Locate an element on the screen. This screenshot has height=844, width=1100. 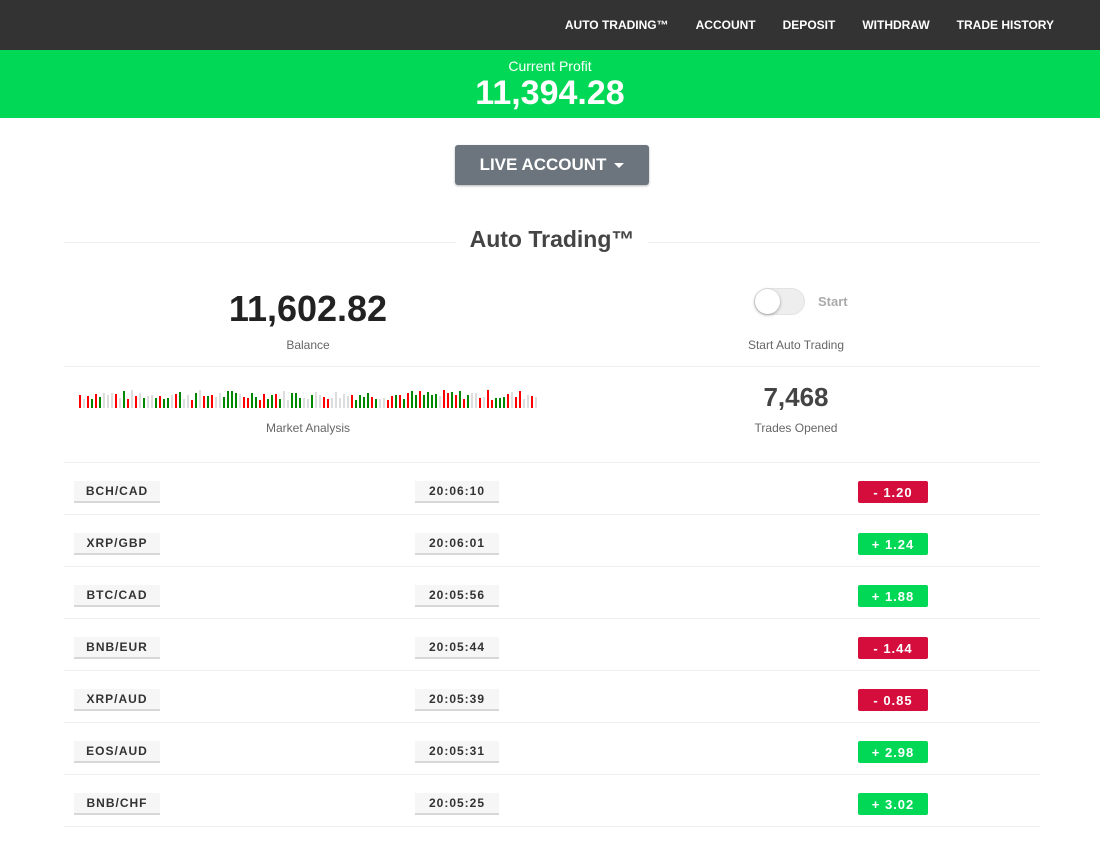
trade-row: BNB/EUR 20:05:44 - 1.44 is located at coordinates (552, 645).